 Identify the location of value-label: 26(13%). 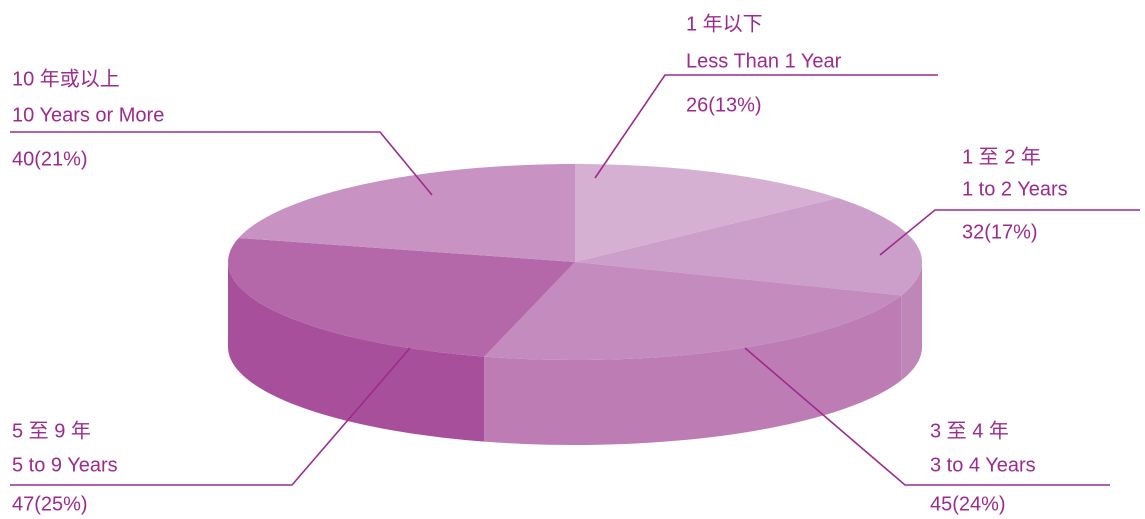
(724, 105).